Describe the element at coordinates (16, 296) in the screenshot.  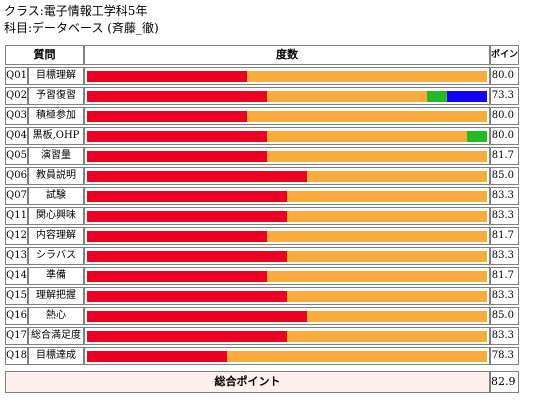
I see `question-id: Q15` at that location.